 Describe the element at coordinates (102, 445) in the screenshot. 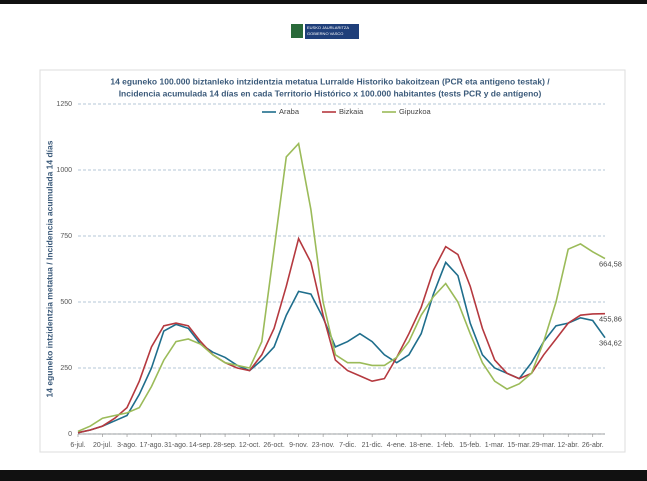

I see `x-tick-label: 20-jul.` at that location.